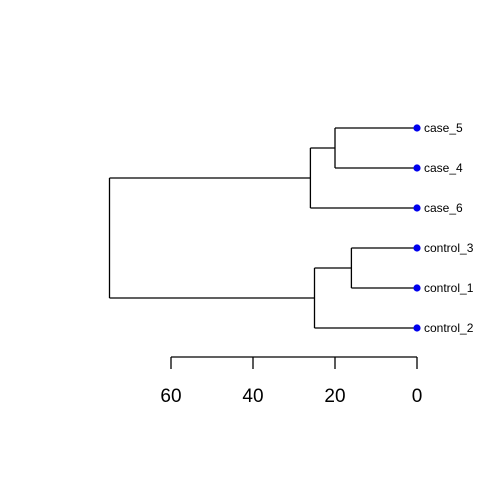 This screenshot has height=485, width=480. I want to click on leaf-label-control_2: control_2, so click(449, 328).